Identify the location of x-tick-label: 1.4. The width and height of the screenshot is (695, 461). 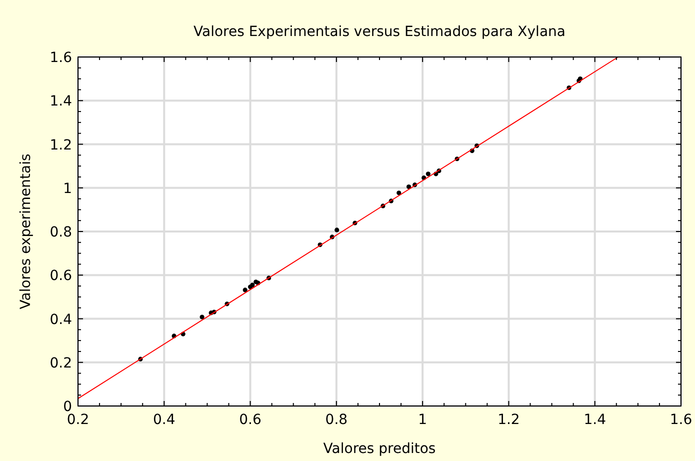
(595, 420).